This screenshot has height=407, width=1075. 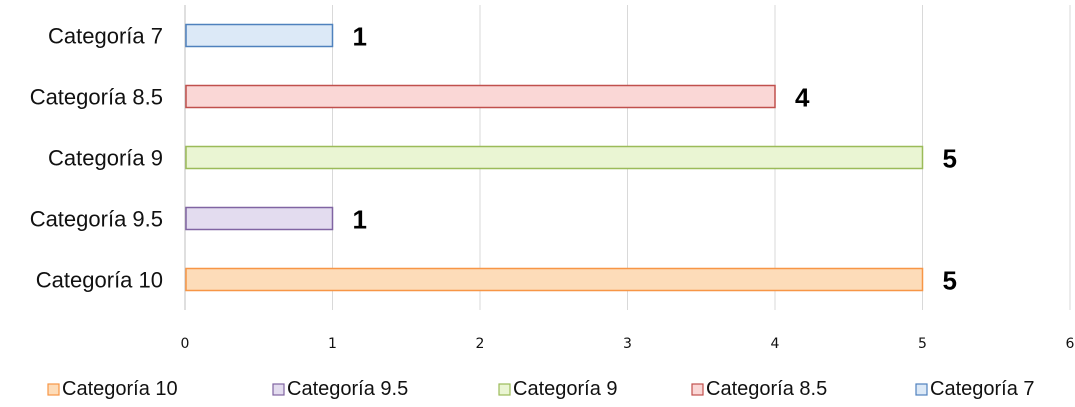 I want to click on legend-label: Categoría 8.5, so click(x=766, y=389).